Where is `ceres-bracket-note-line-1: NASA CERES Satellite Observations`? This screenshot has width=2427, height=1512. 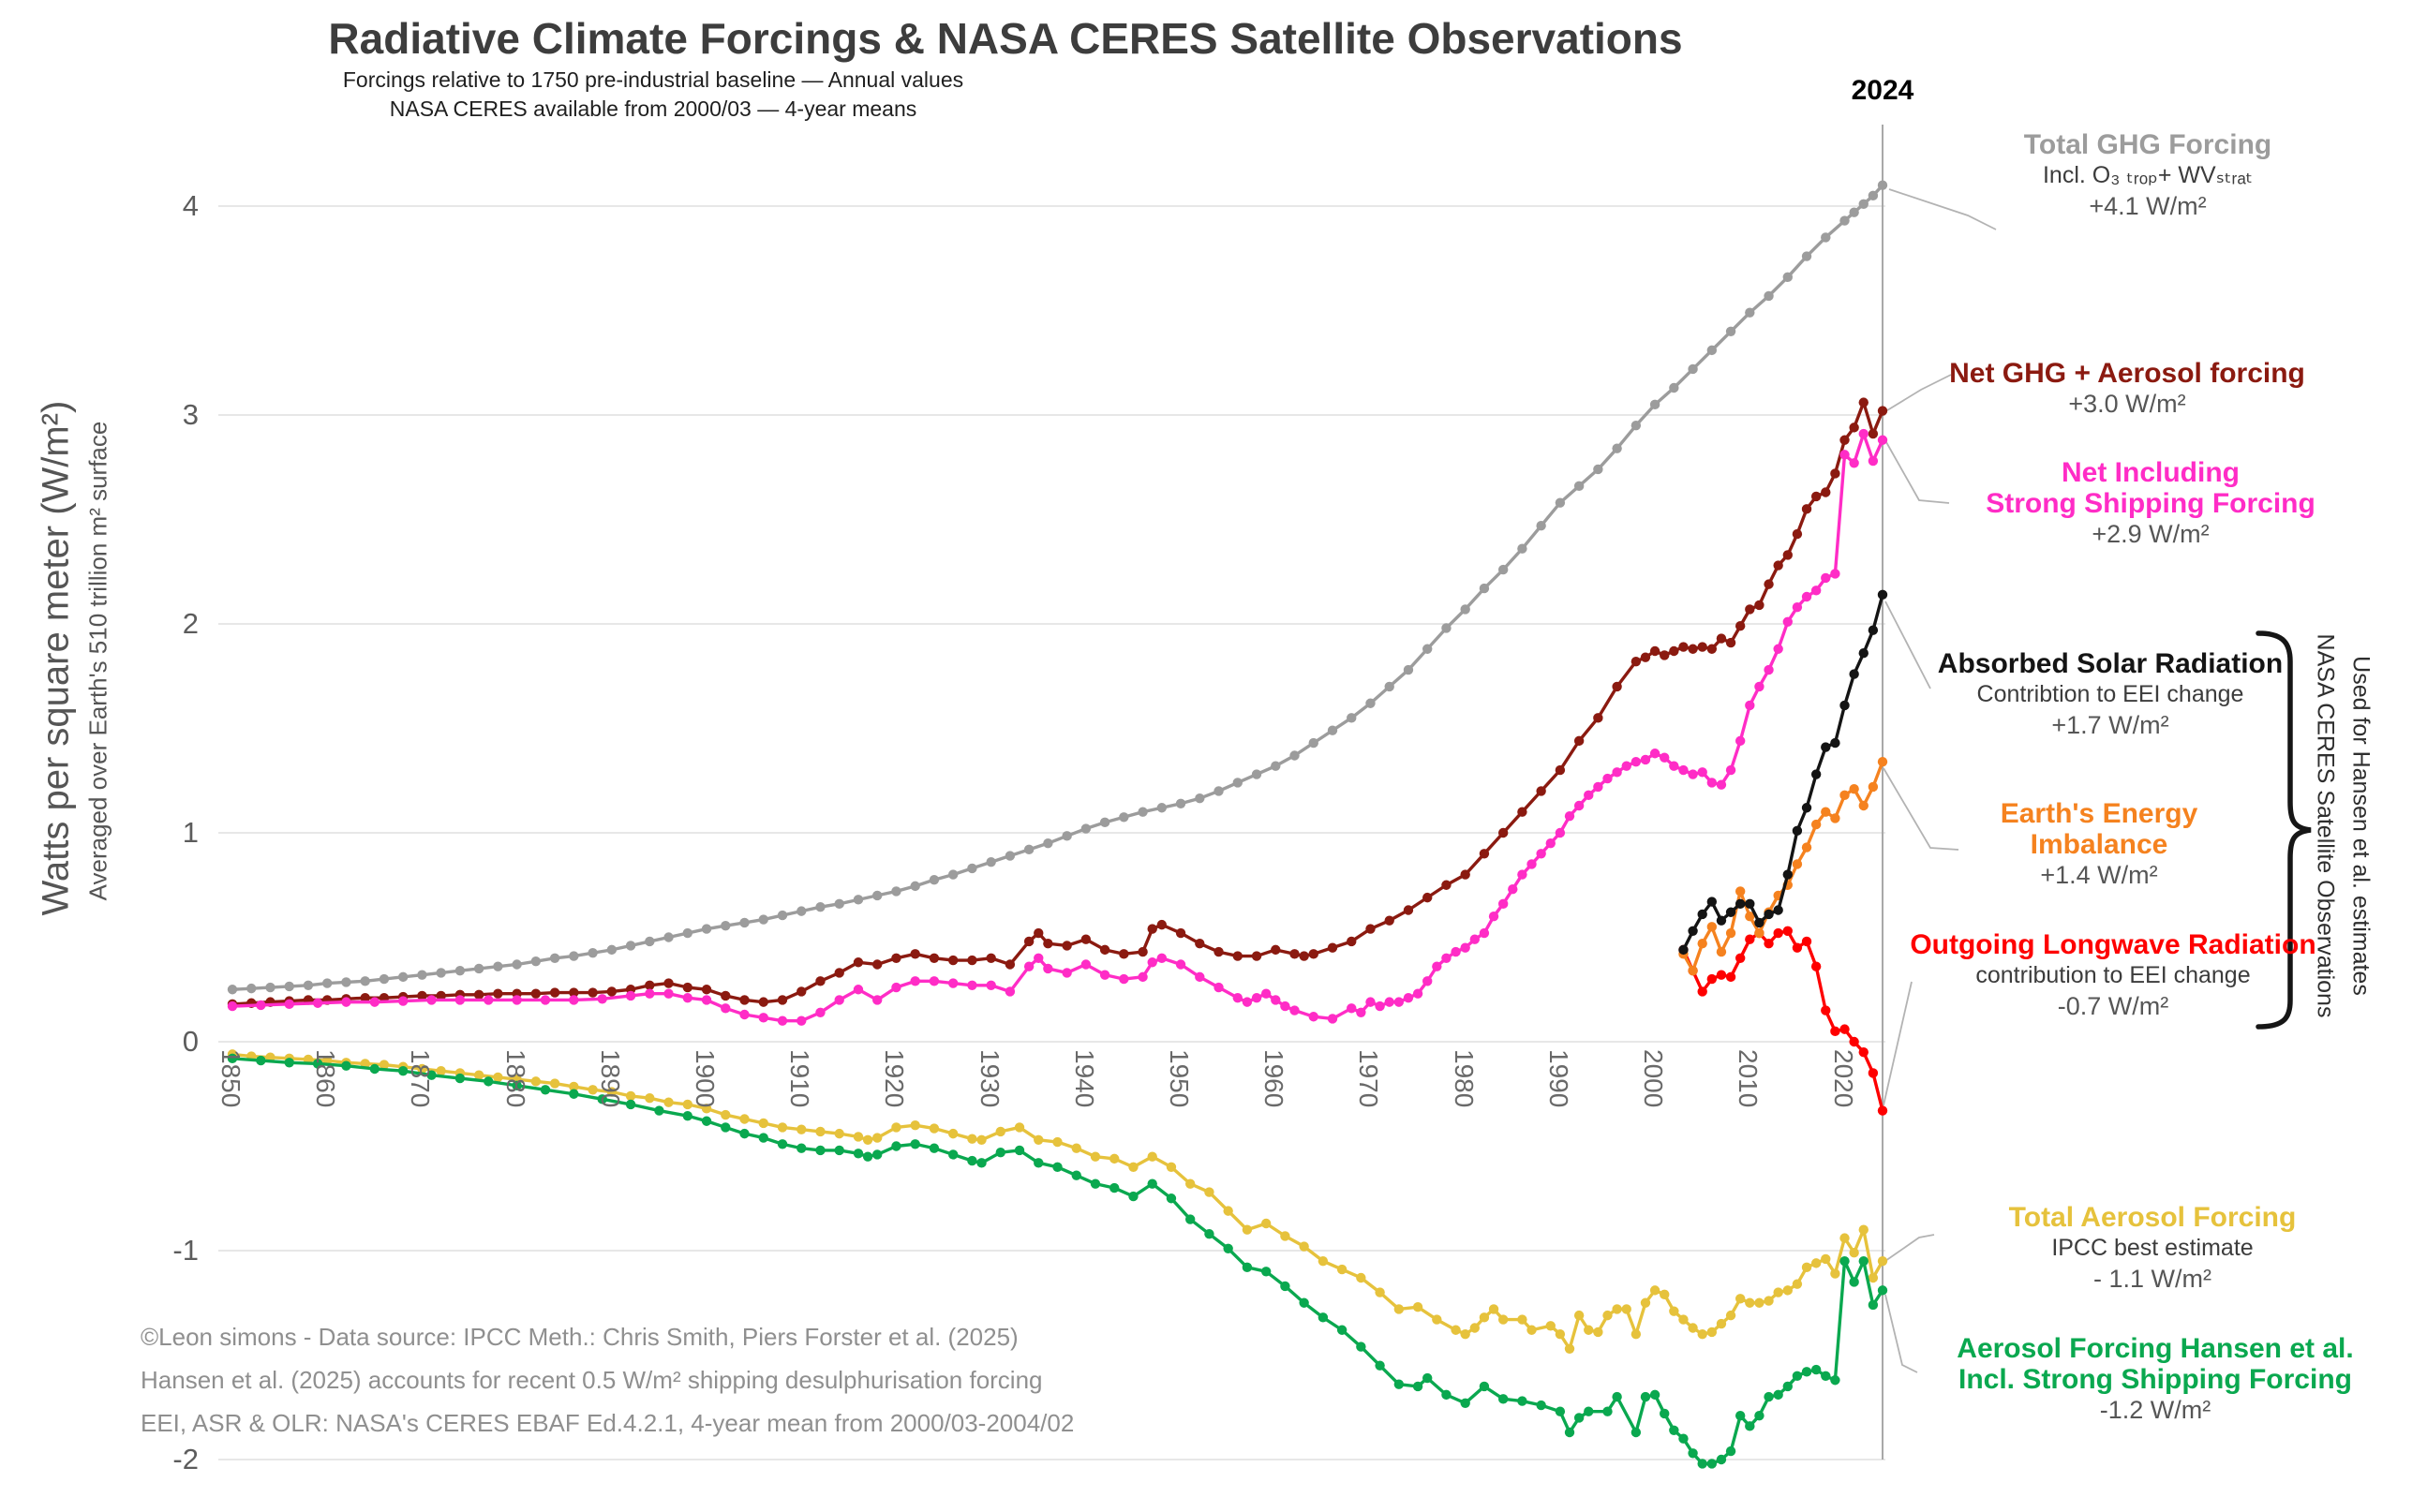 ceres-bracket-note-line-1: NASA CERES Satellite Observations is located at coordinates (2325, 825).